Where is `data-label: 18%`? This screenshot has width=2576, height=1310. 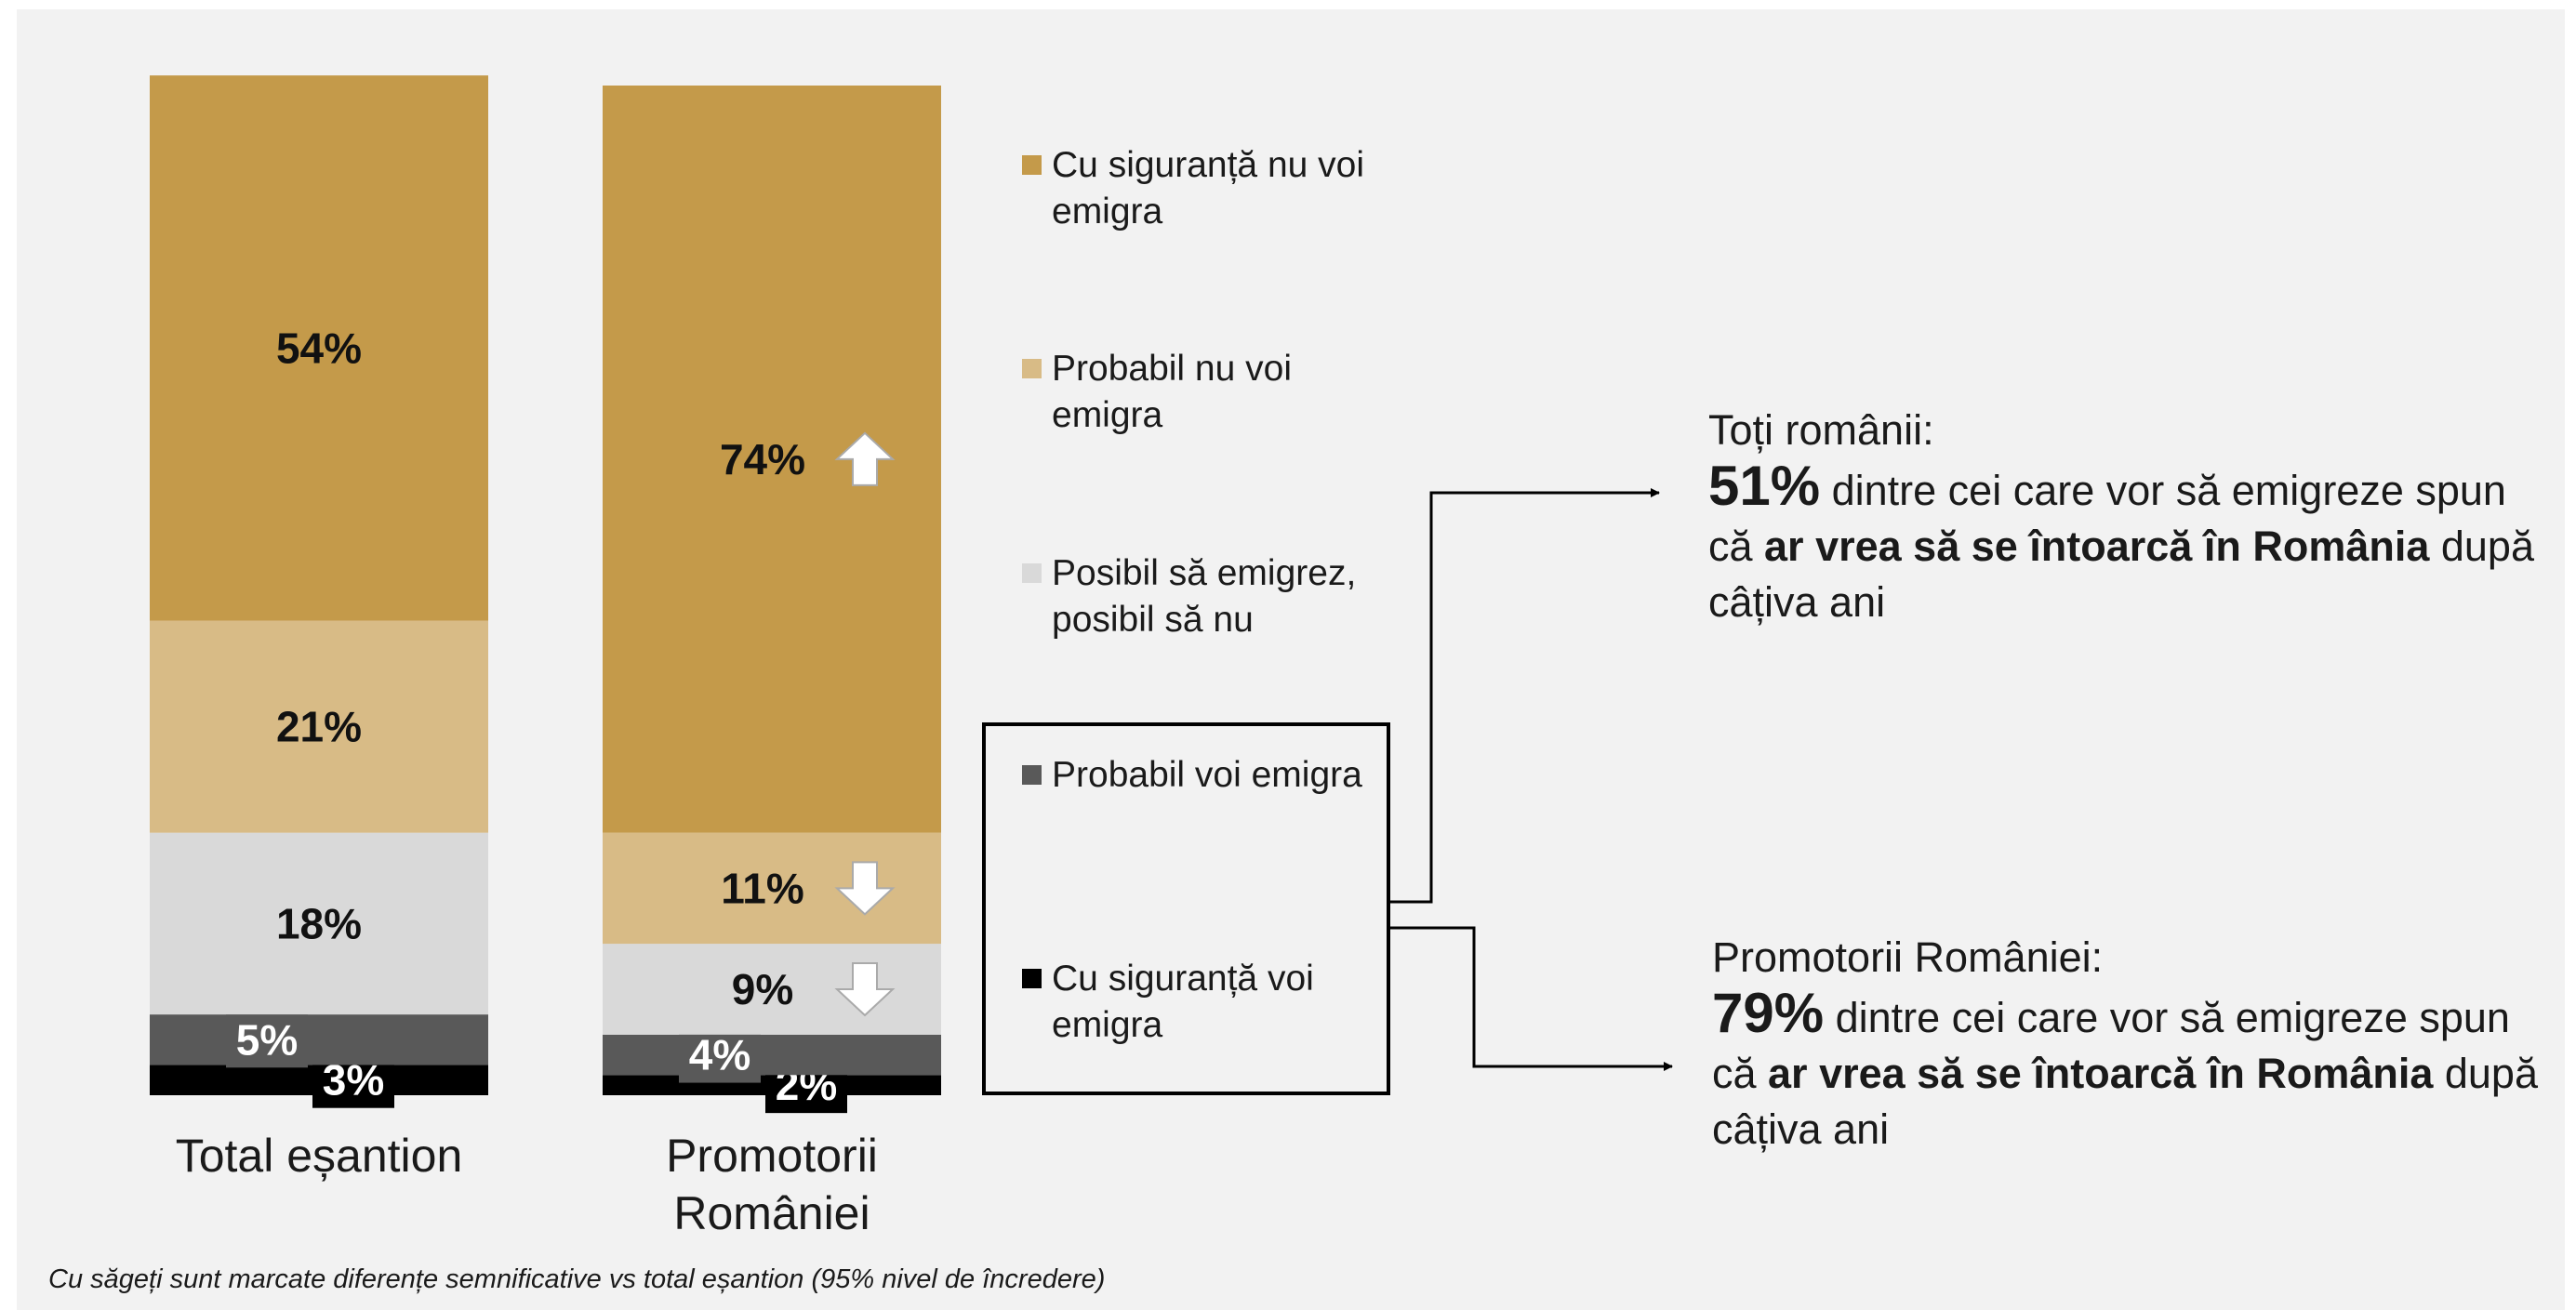 data-label: 18% is located at coordinates (319, 923).